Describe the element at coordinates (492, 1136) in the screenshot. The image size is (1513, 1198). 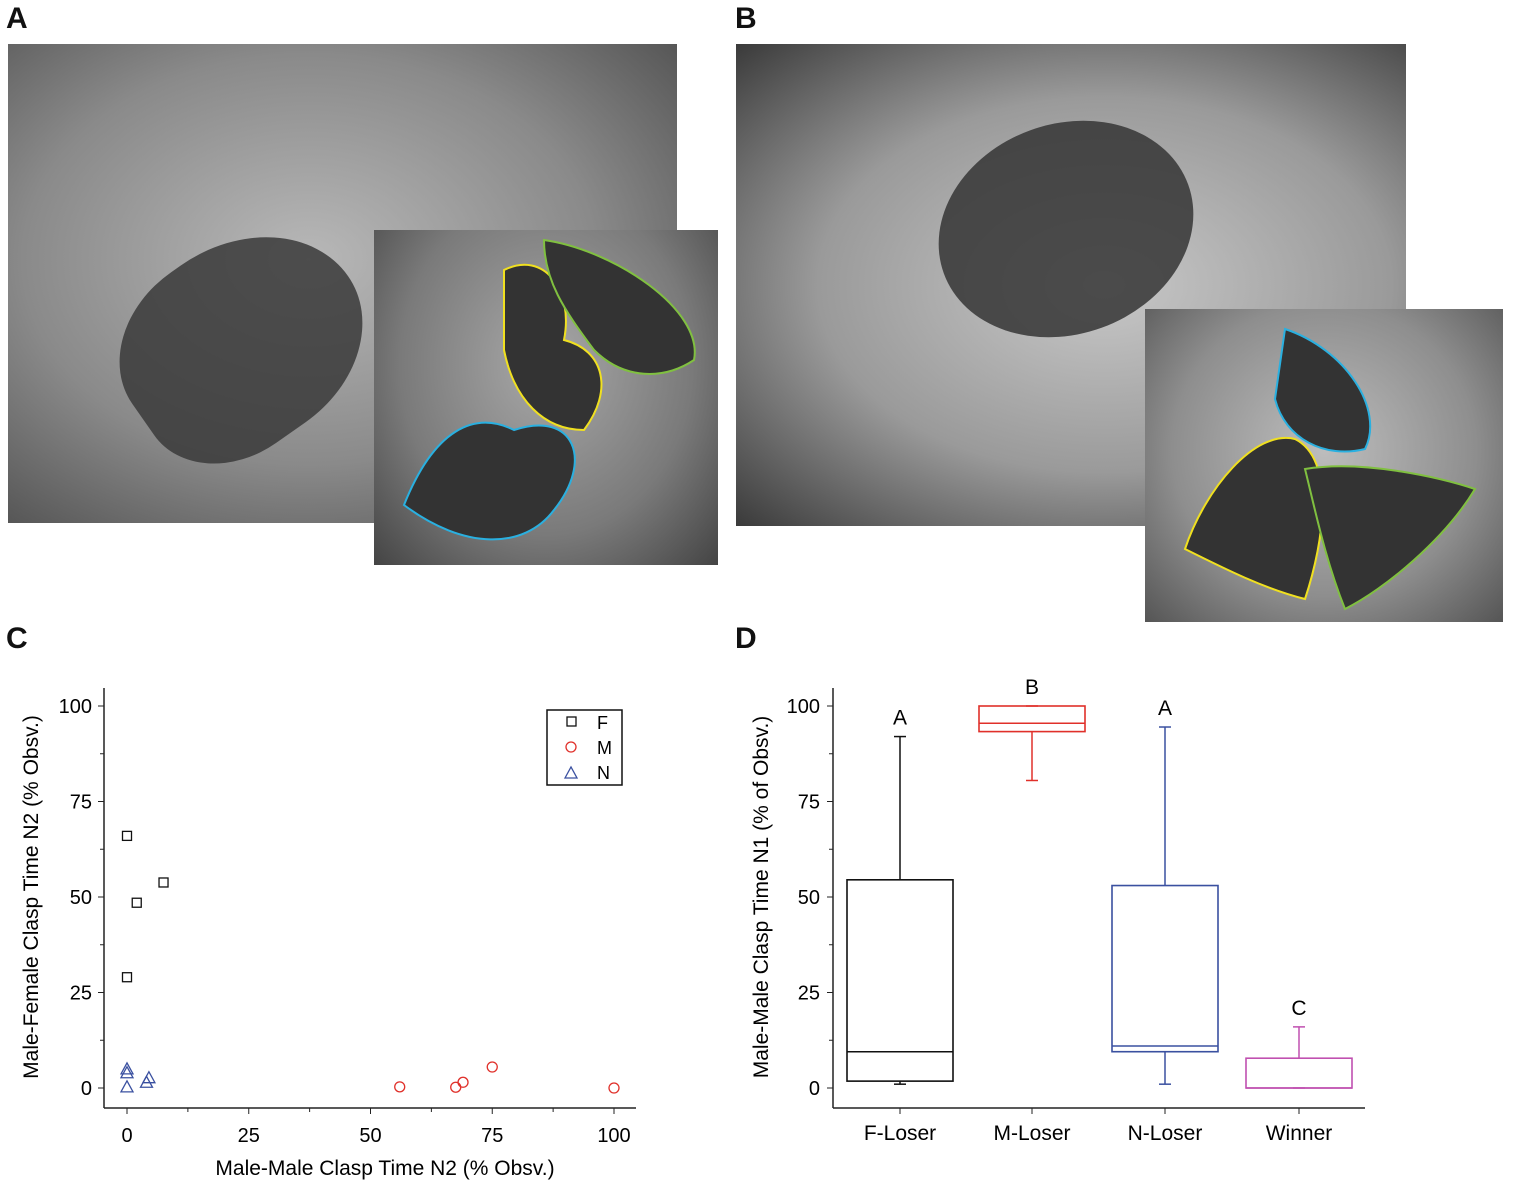
I see `x-tick-label-c: 75` at that location.